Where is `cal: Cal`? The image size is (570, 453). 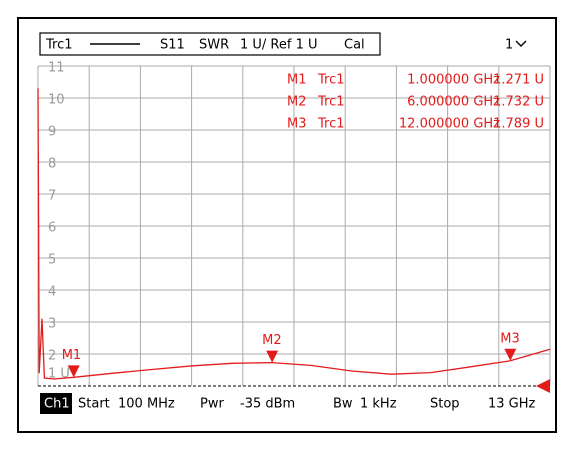
cal: Cal is located at coordinates (354, 45).